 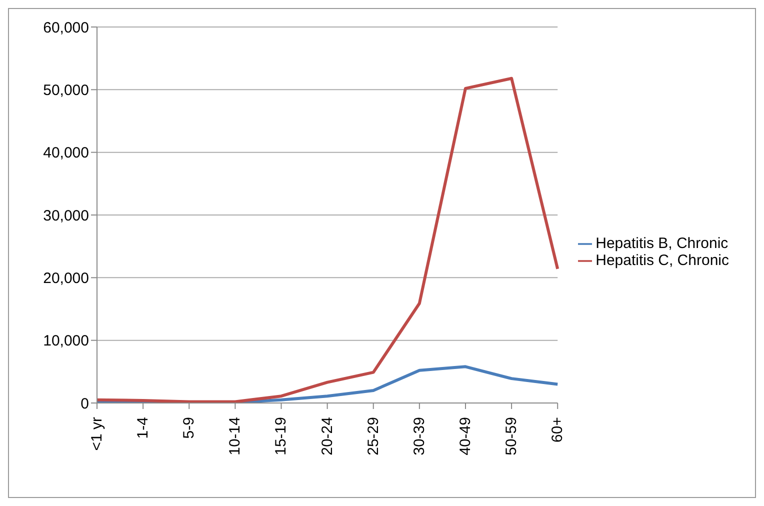 What do you see at coordinates (143, 428) in the screenshot?
I see `x-tick-label: 1-4` at bounding box center [143, 428].